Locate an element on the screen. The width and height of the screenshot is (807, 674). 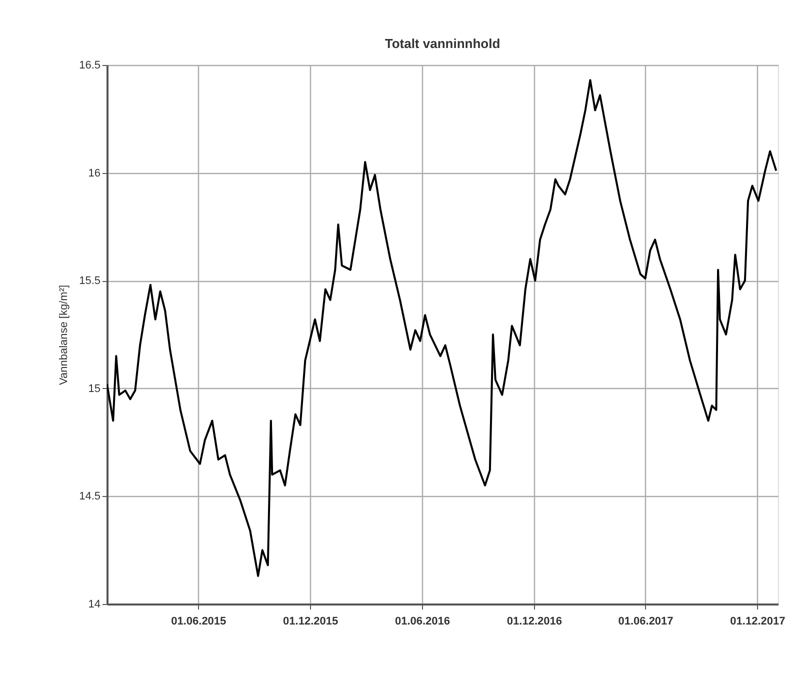
x-tick-label: 01.12.2015 is located at coordinates (310, 622).